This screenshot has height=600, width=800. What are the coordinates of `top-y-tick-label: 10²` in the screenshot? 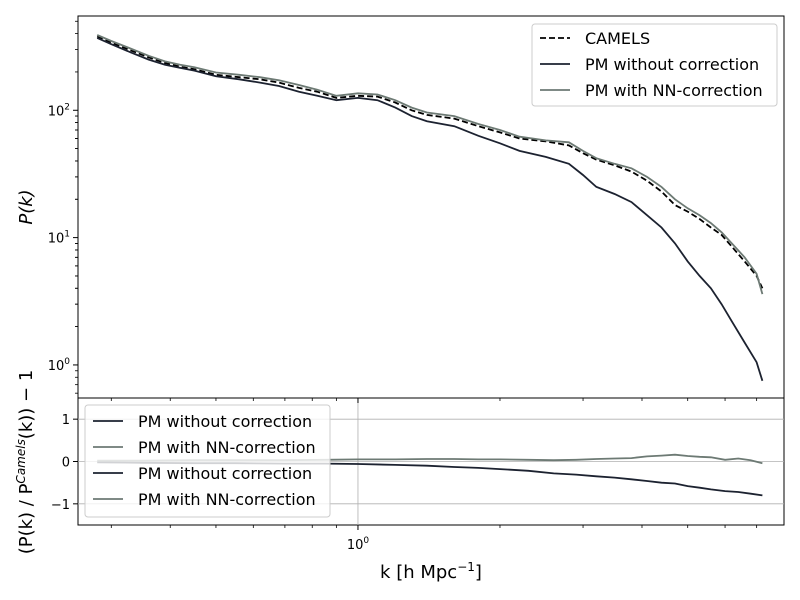 It's located at (59, 110).